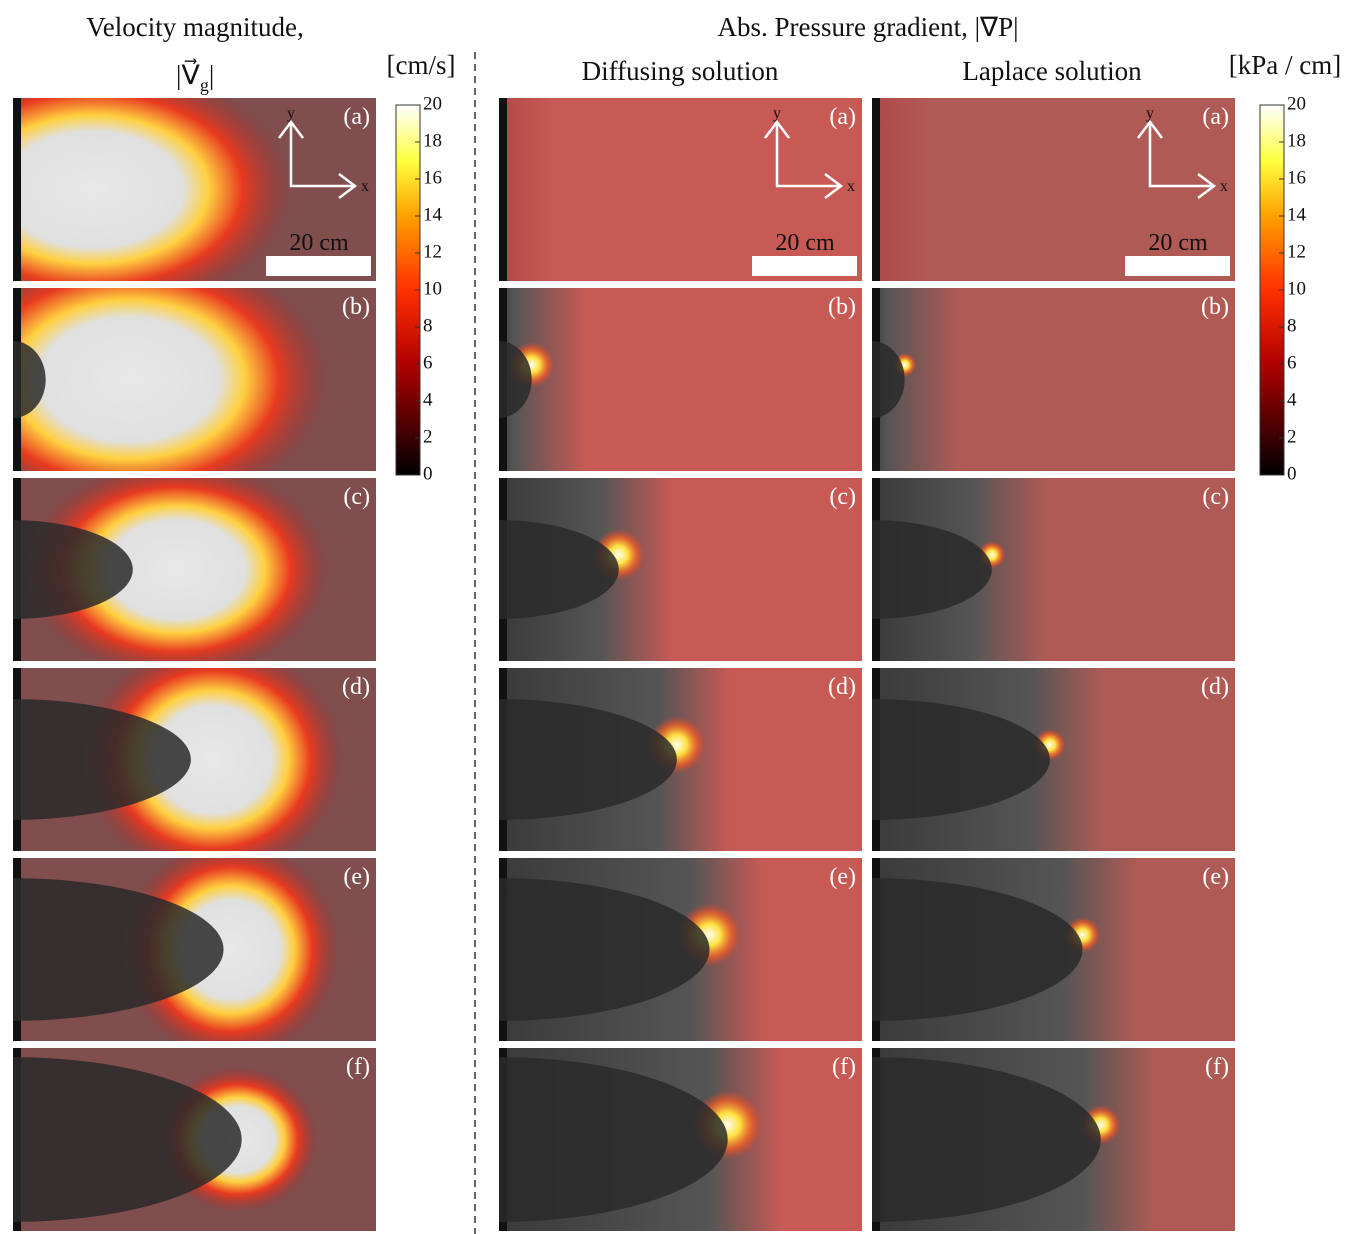  Describe the element at coordinates (680, 71) in the screenshot. I see `column-title: Diffusing solution` at that location.